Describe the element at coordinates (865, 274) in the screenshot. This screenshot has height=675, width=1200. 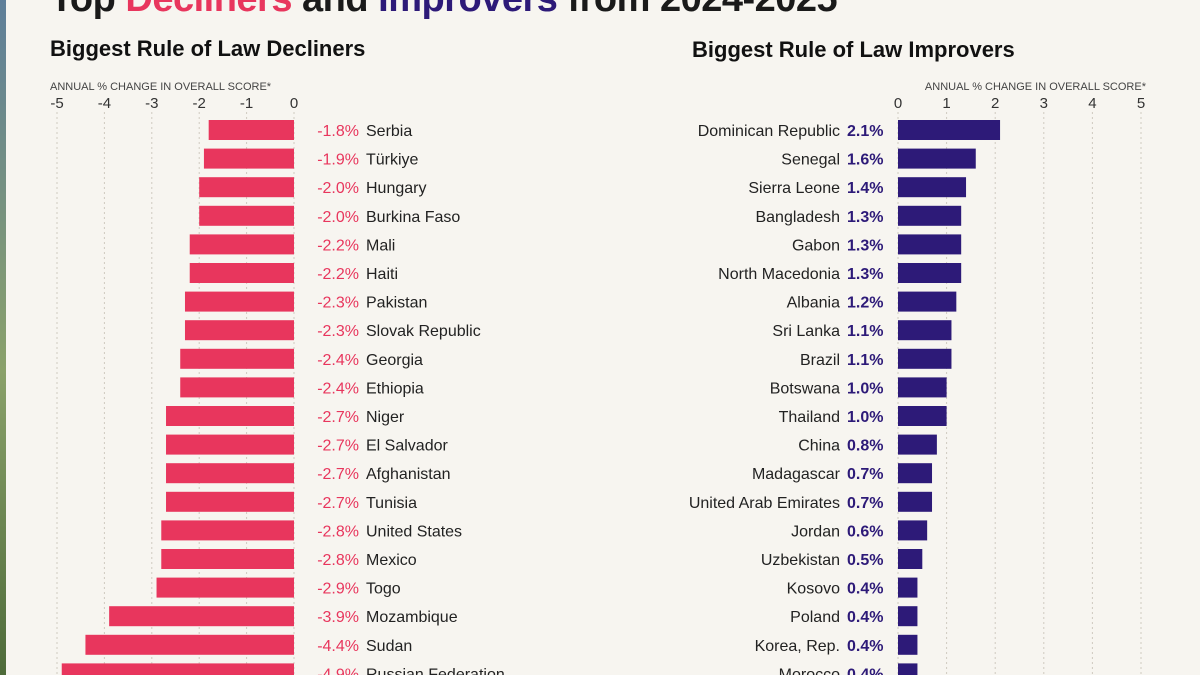
I see `improver-value-label: 1.3%` at that location.